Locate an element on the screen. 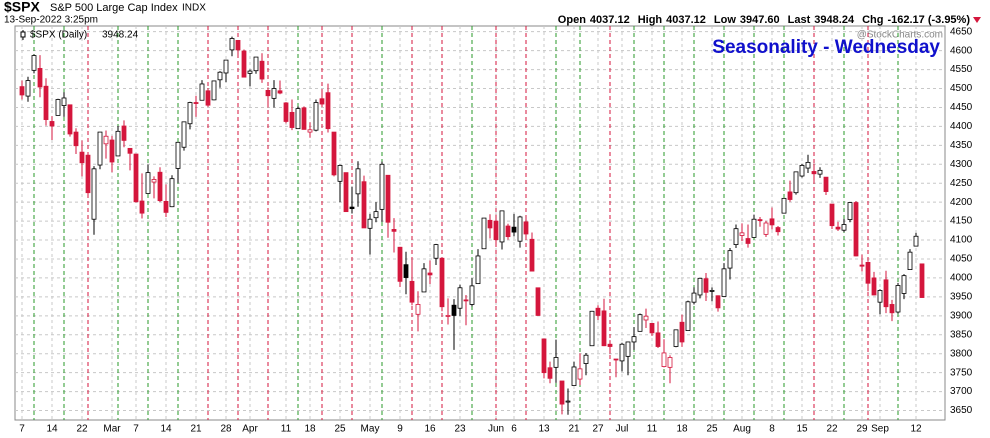 This screenshot has height=438, width=990. x-tick-label: 6 is located at coordinates (514, 429).